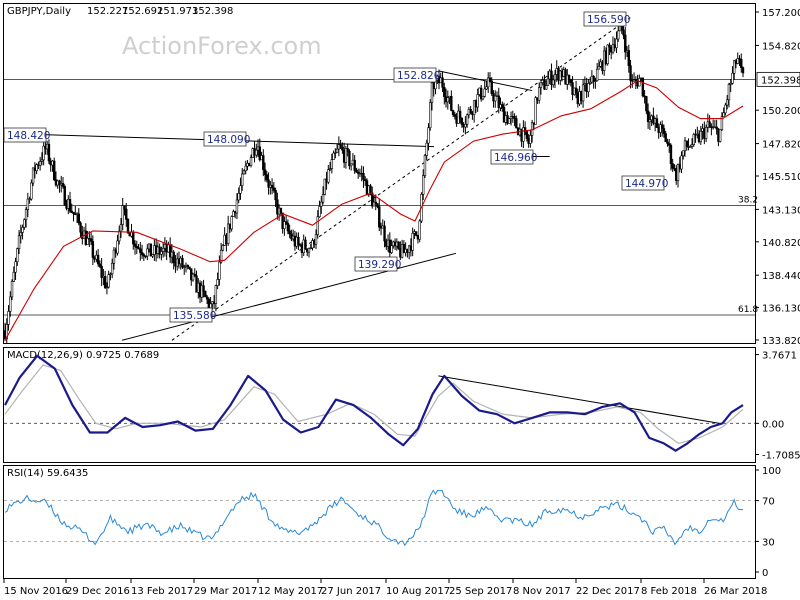 Image resolution: width=800 pixels, height=600 pixels. Describe the element at coordinates (28, 136) in the screenshot. I see `price-tag-label: 148.420` at that location.